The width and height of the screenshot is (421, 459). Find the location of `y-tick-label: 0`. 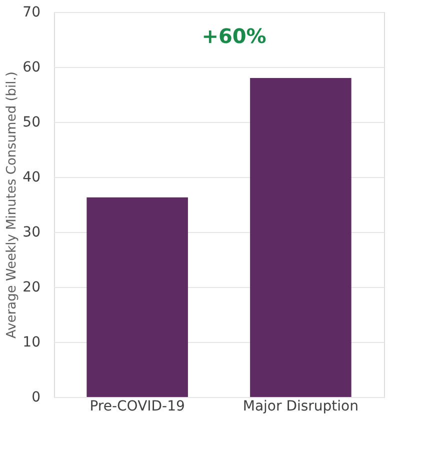

y-tick-label: 0 is located at coordinates (36, 398).